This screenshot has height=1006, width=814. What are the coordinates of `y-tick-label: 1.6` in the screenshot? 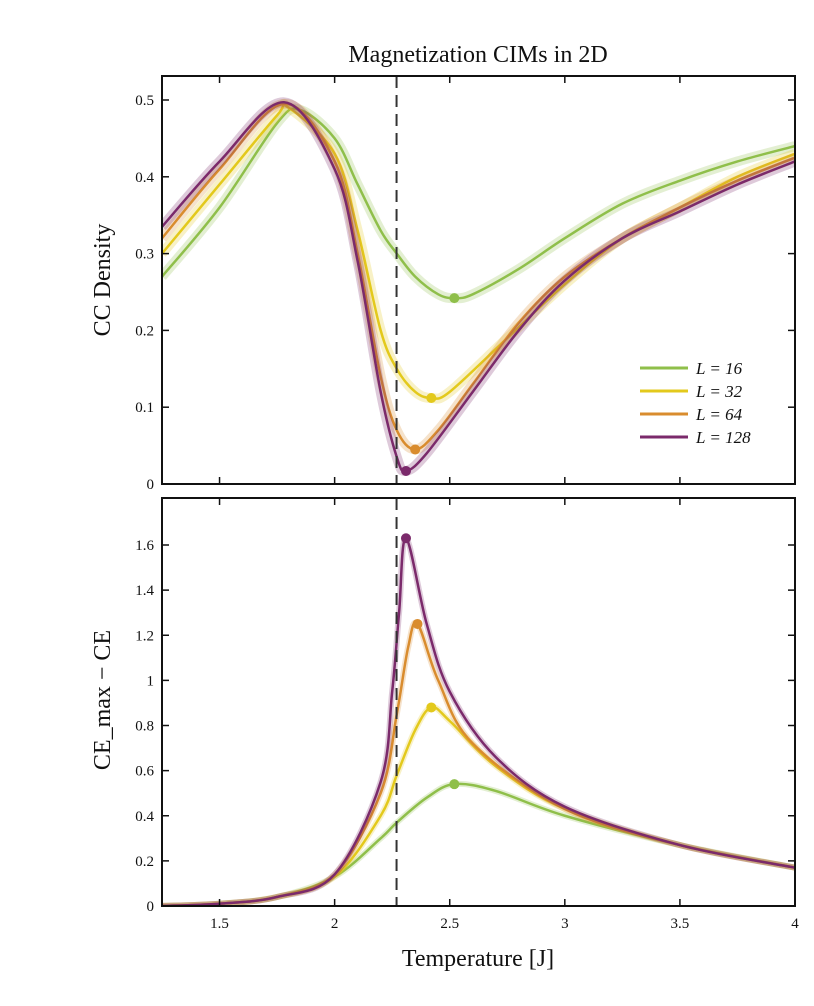 It's located at (144, 546).